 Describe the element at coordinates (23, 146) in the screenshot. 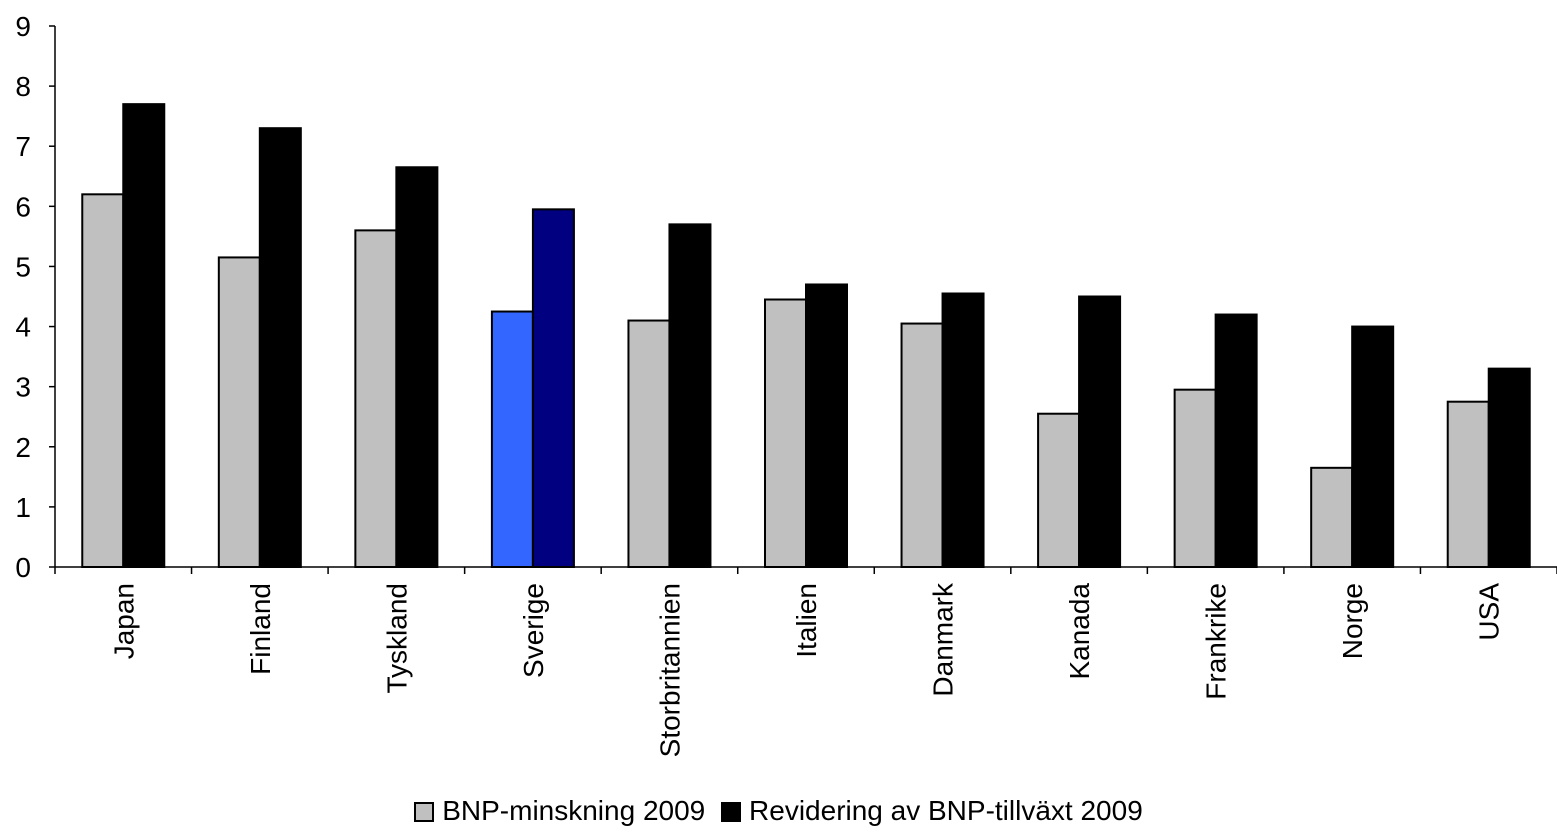

I see `y-tick-label-7: 7` at that location.